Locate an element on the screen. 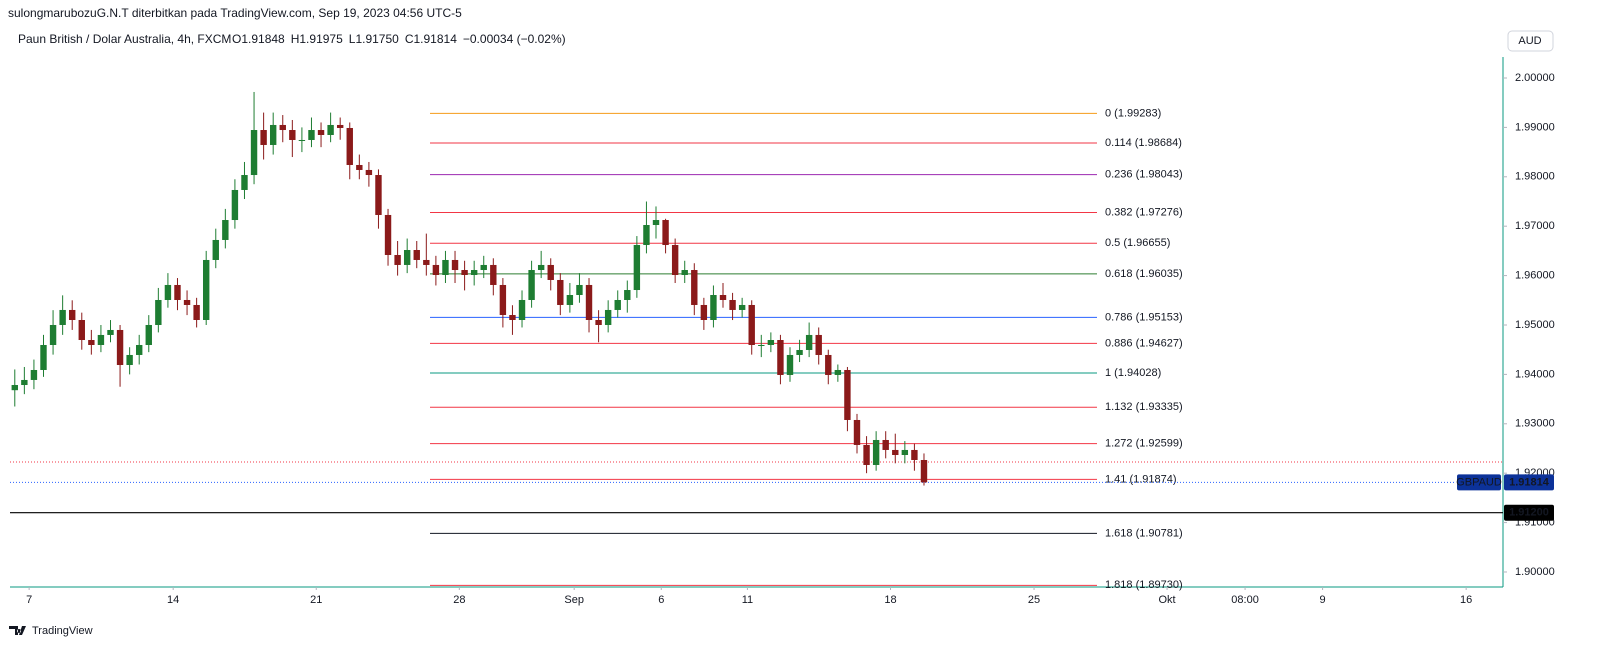 The width and height of the screenshot is (1623, 671). x-tick-label: Okt is located at coordinates (1167, 600).